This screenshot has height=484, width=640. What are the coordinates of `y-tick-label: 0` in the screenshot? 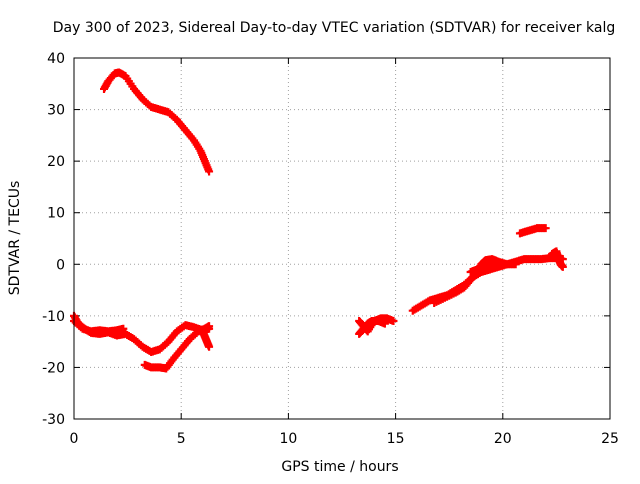 It's located at (60, 265).